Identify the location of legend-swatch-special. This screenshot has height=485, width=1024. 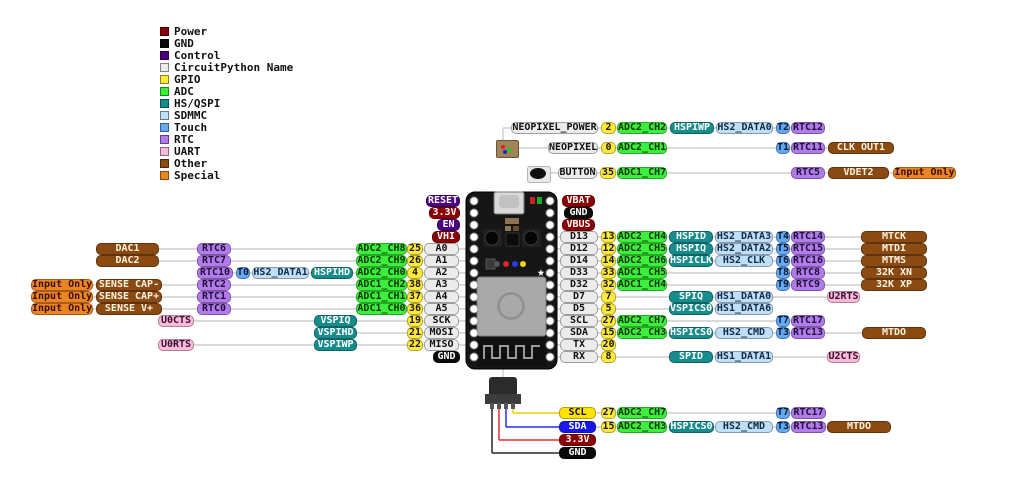
(164, 175).